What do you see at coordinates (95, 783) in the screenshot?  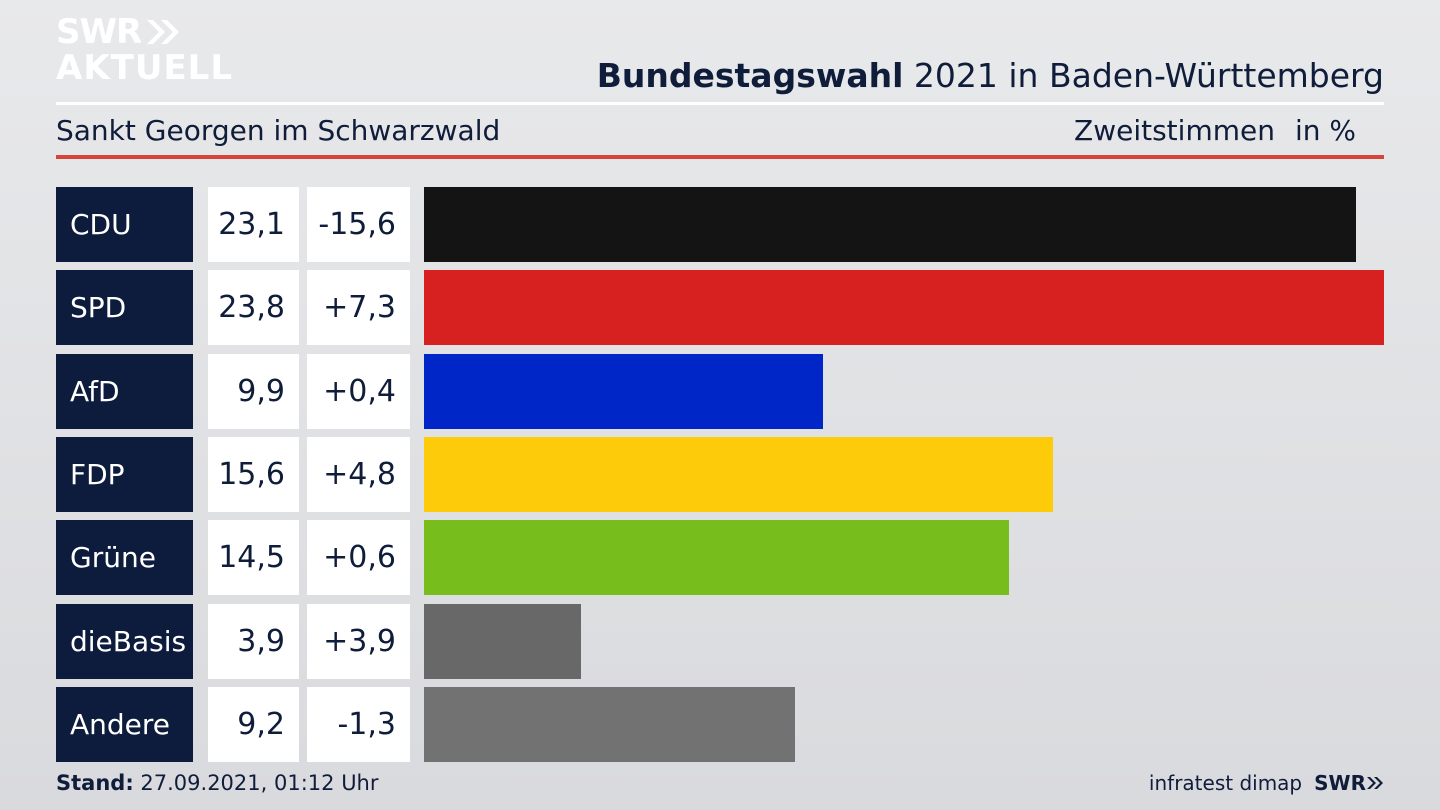 I see `stand-label: Stand:` at bounding box center [95, 783].